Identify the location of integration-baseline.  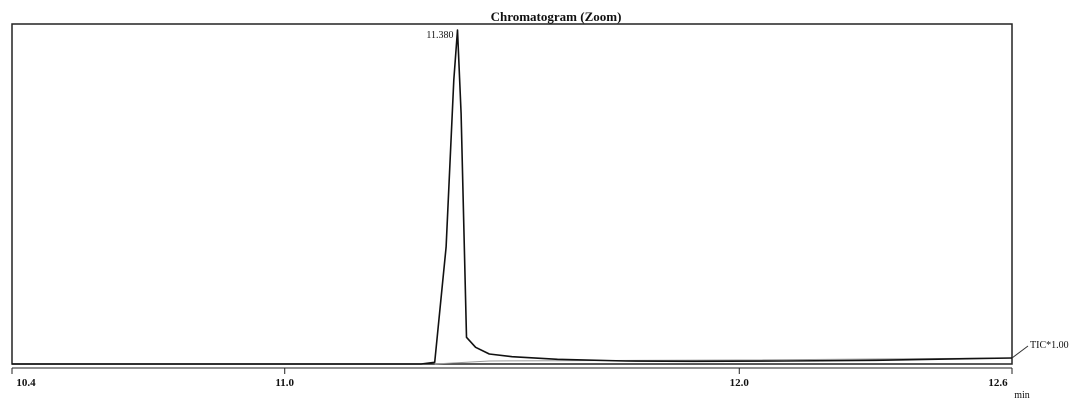
(723, 361).